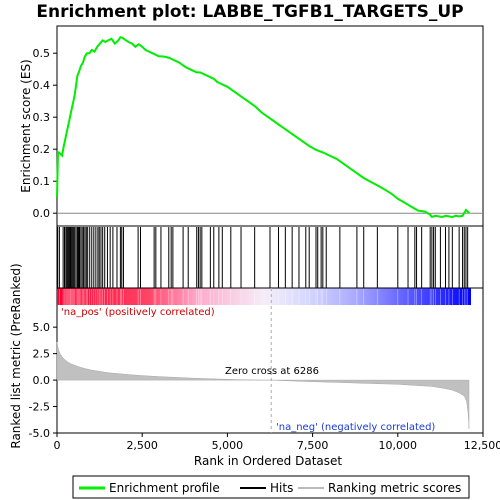 This screenshot has width=500, height=500. What do you see at coordinates (482, 445) in the screenshot?
I see `x-tick-label: 12,500` at bounding box center [482, 445].